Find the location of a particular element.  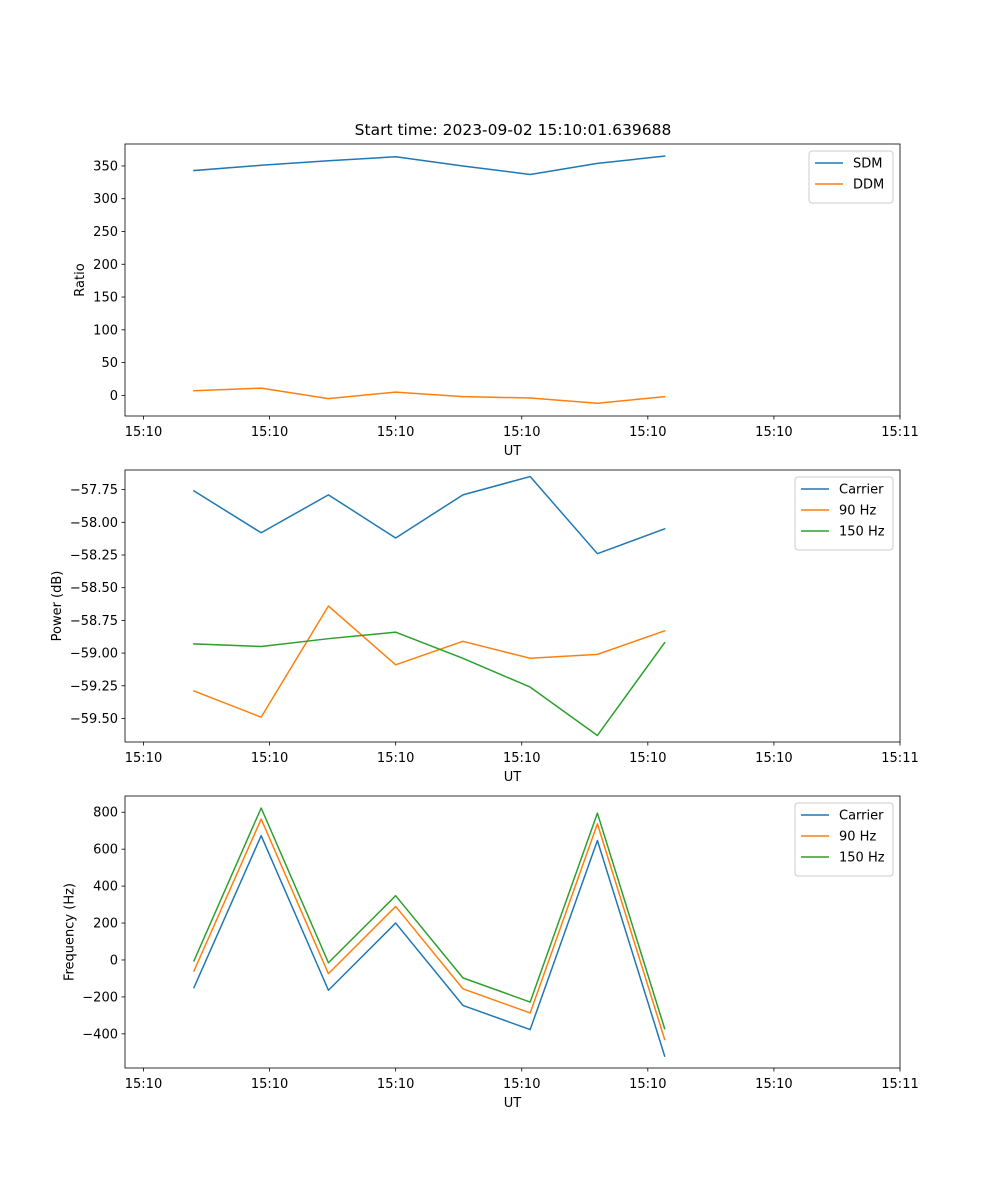

y-tick-label: −58.00 is located at coordinates (94, 523).